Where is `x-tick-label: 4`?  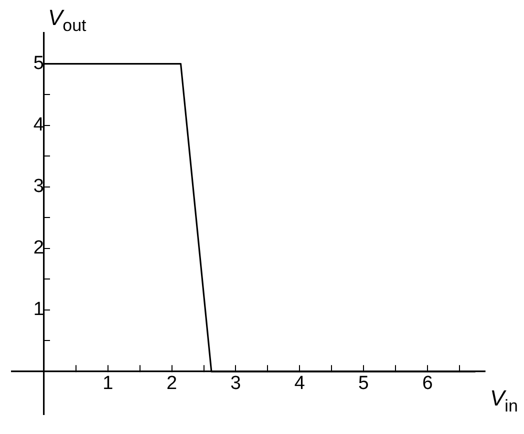 x-tick-label: 4 is located at coordinates (300, 383).